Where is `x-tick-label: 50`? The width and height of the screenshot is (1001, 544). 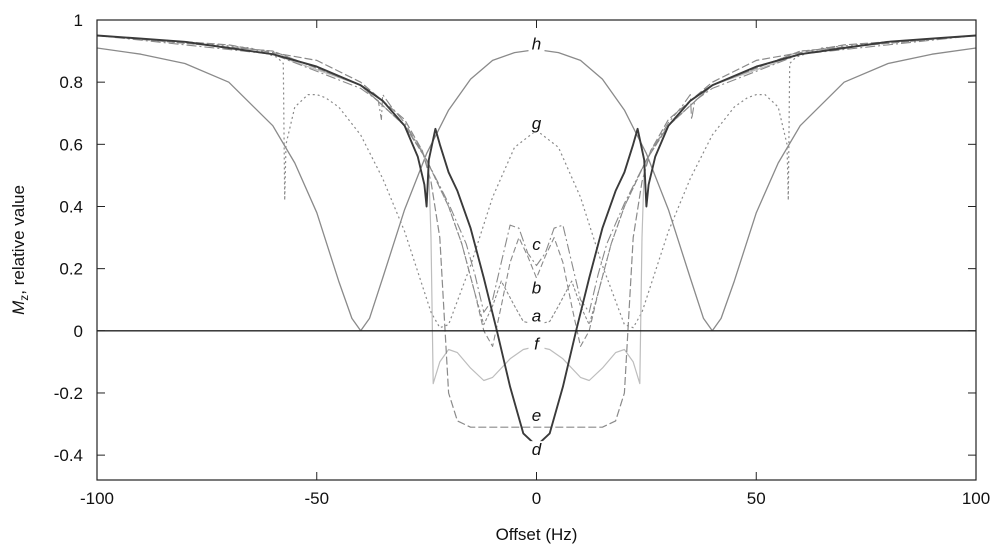
x-tick-label: 50 is located at coordinates (756, 498).